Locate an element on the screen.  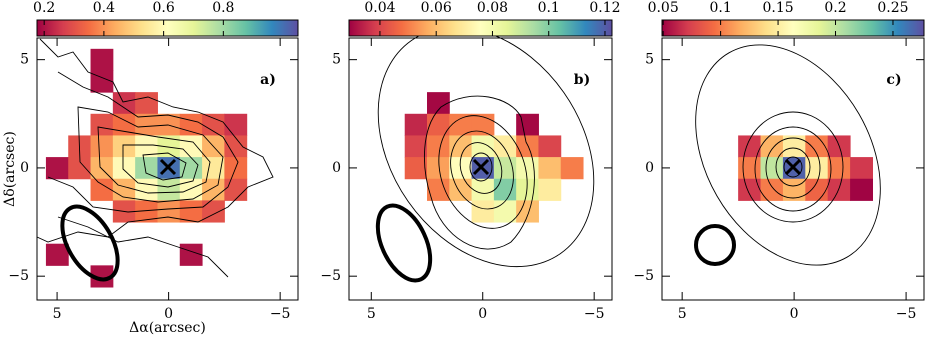
beam is located at coordinates (715, 245).